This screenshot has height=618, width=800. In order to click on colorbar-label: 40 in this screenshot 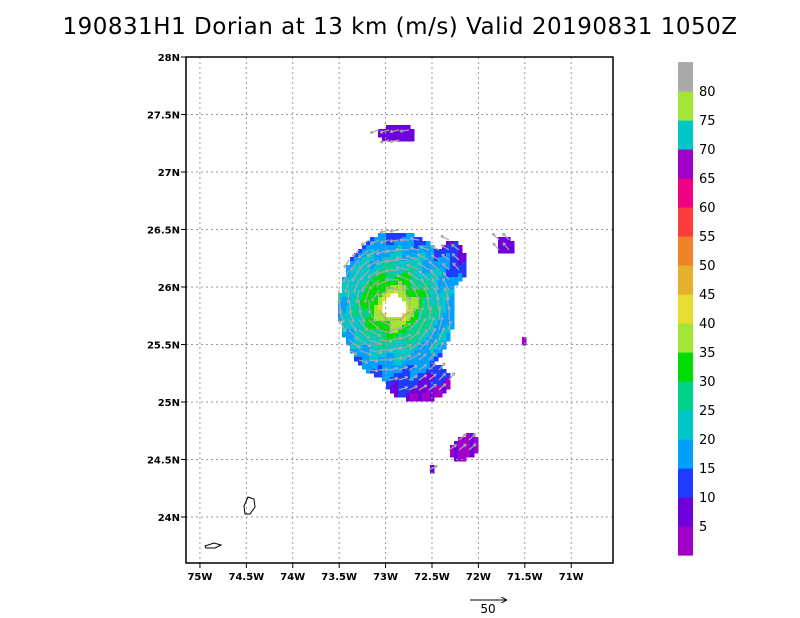, I will do `click(707, 324)`.